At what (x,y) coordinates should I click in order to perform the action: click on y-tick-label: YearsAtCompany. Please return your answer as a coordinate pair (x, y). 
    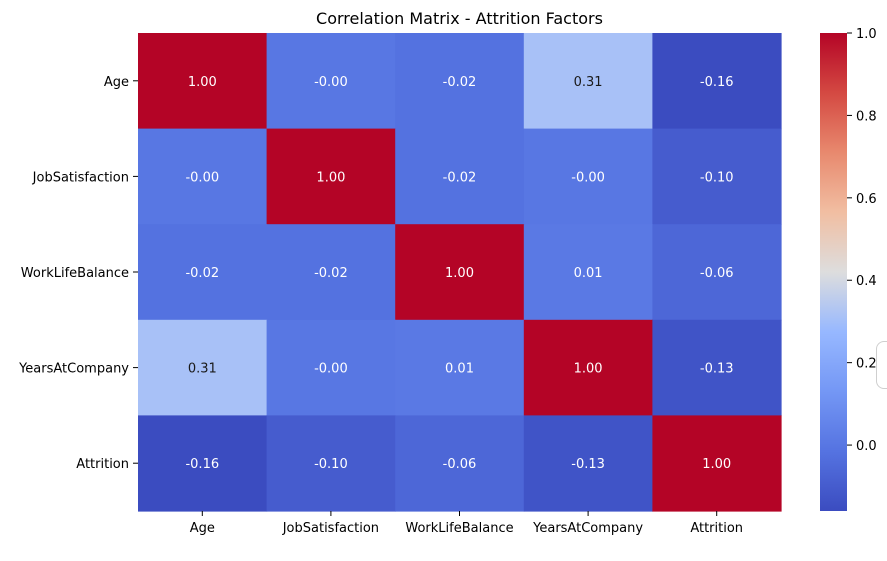
    Looking at the image, I should click on (73, 369).